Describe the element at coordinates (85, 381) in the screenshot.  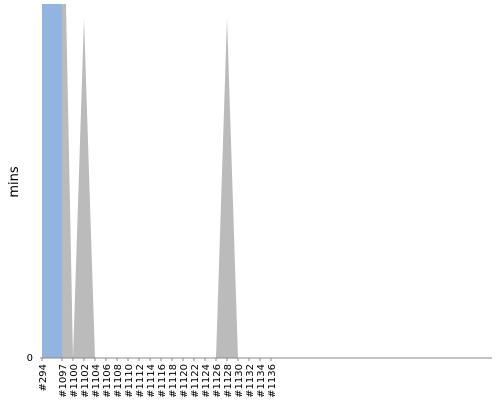
I see `x-tick-label: #1102` at that location.